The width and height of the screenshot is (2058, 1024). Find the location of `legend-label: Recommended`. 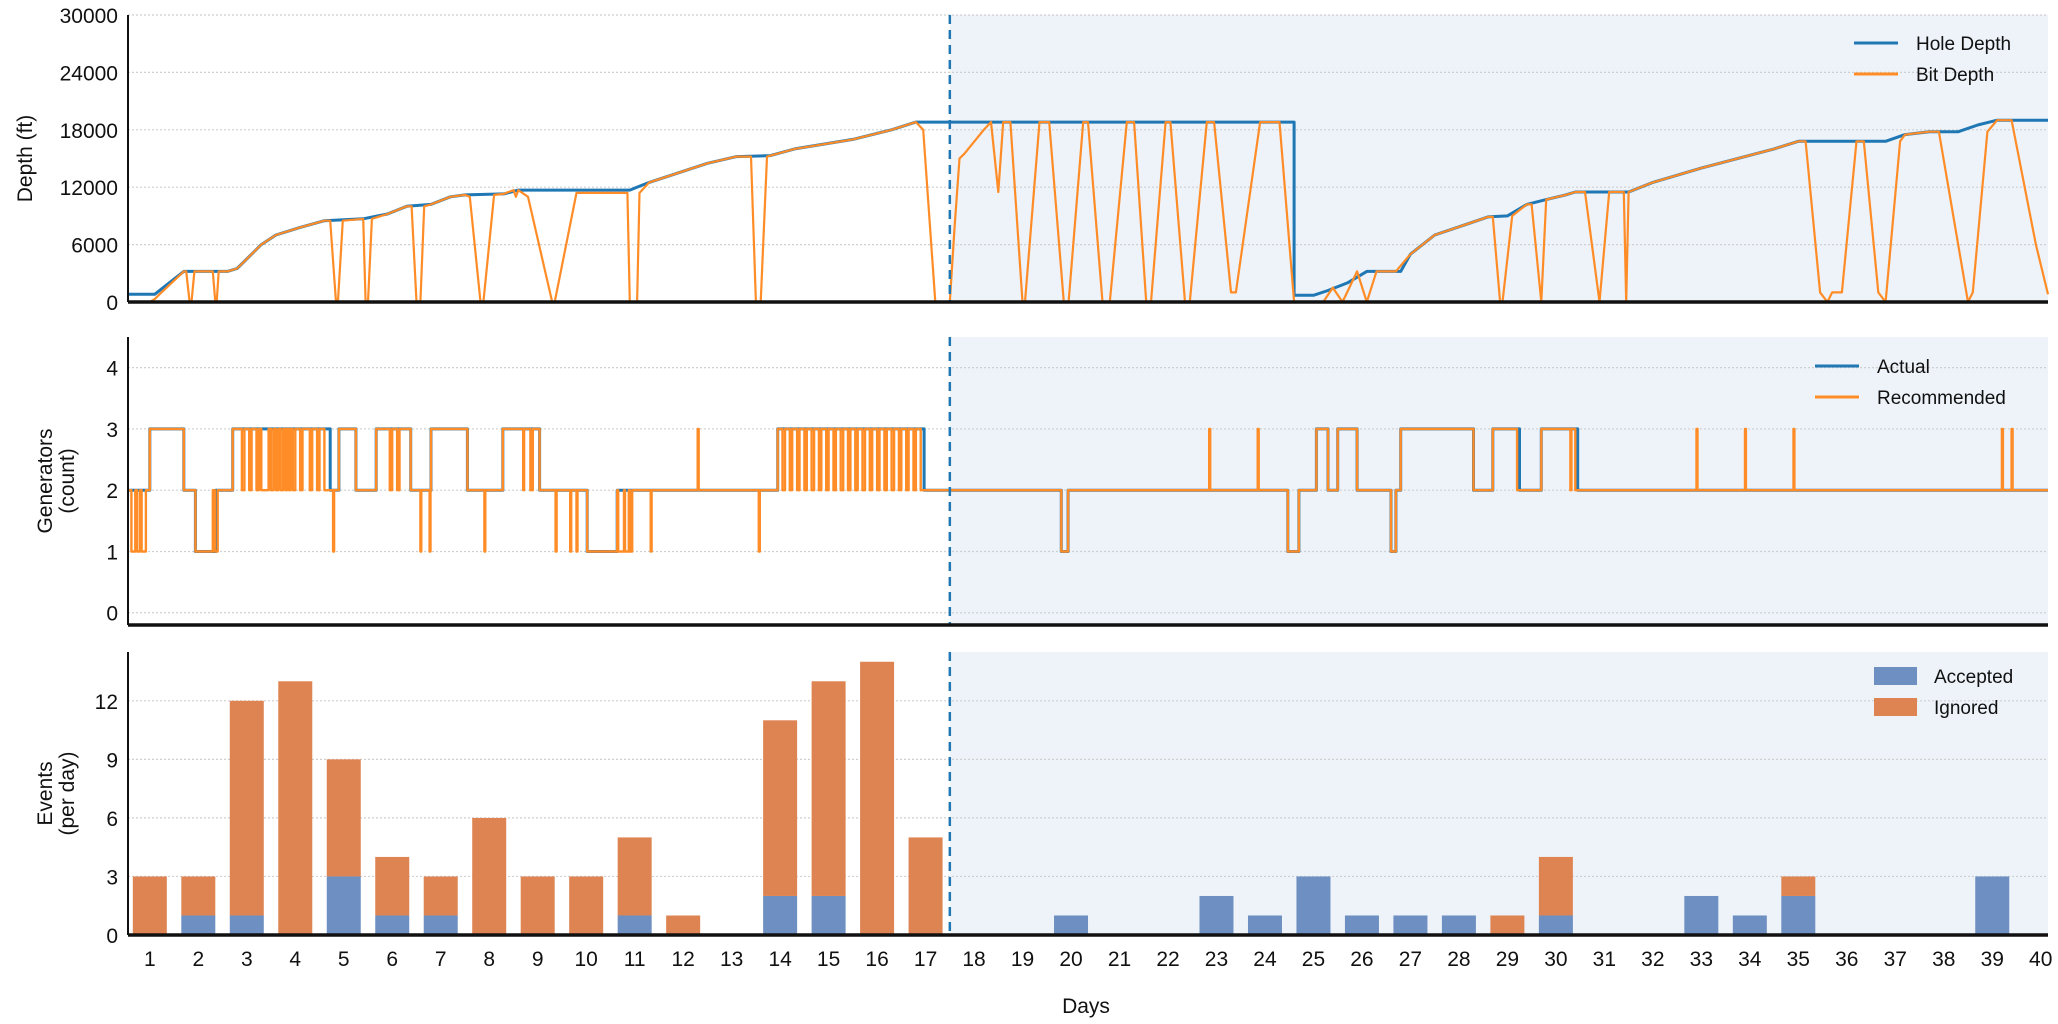

legend-label: Recommended is located at coordinates (1941, 398).